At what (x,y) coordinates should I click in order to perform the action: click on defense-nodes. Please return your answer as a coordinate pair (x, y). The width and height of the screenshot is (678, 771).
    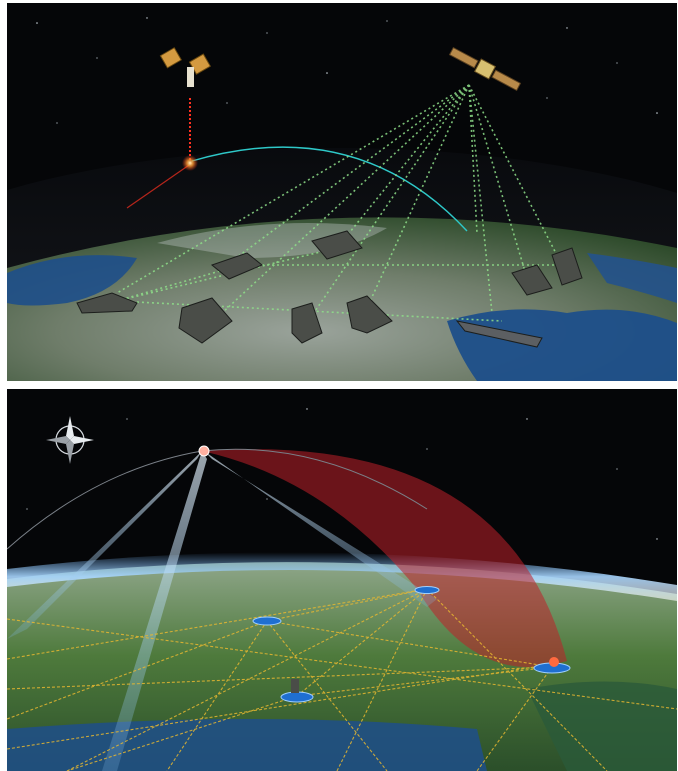
    Looking at the image, I should click on (411, 644).